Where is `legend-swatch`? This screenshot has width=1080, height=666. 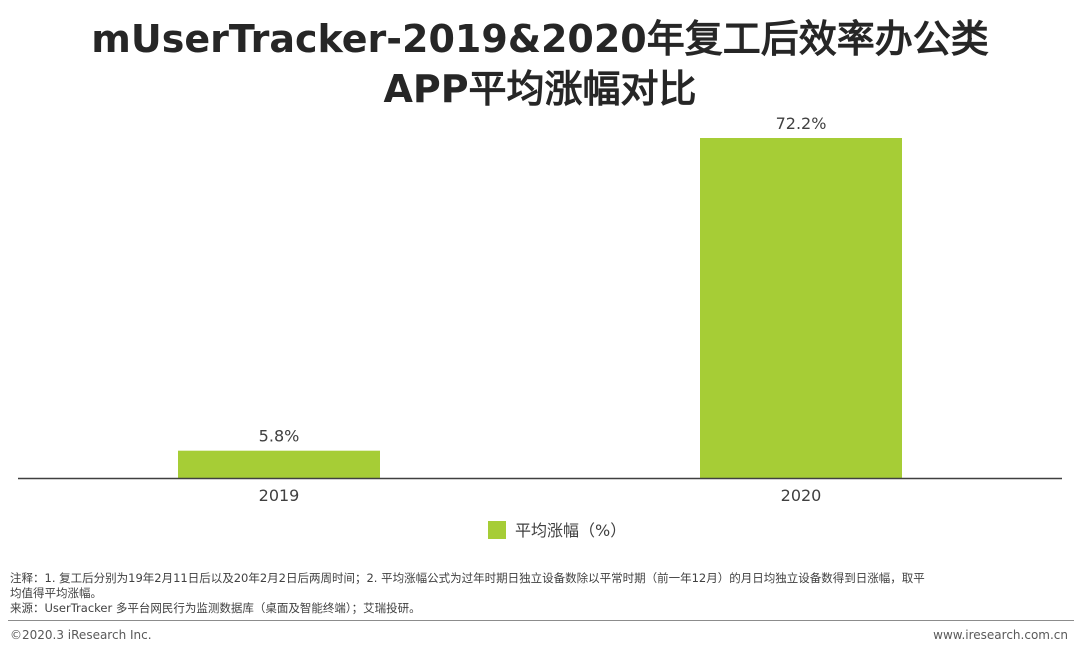 legend-swatch is located at coordinates (497, 530).